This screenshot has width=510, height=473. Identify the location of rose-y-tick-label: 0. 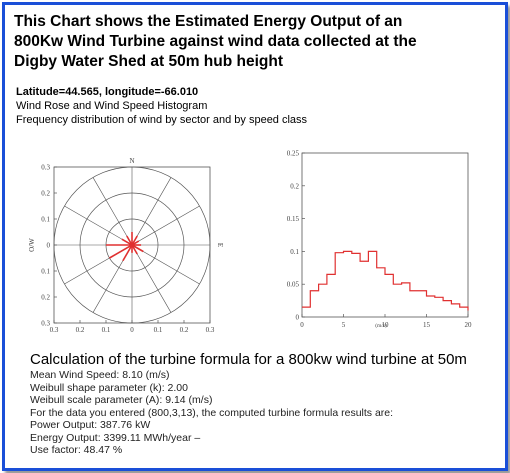
(49, 246).